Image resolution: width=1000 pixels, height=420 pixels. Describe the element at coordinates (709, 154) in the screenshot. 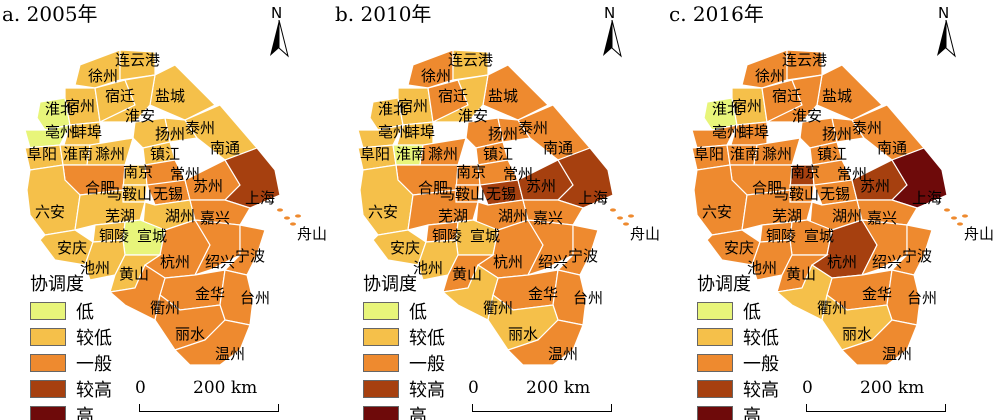

I see `city-label: 阜阳` at that location.